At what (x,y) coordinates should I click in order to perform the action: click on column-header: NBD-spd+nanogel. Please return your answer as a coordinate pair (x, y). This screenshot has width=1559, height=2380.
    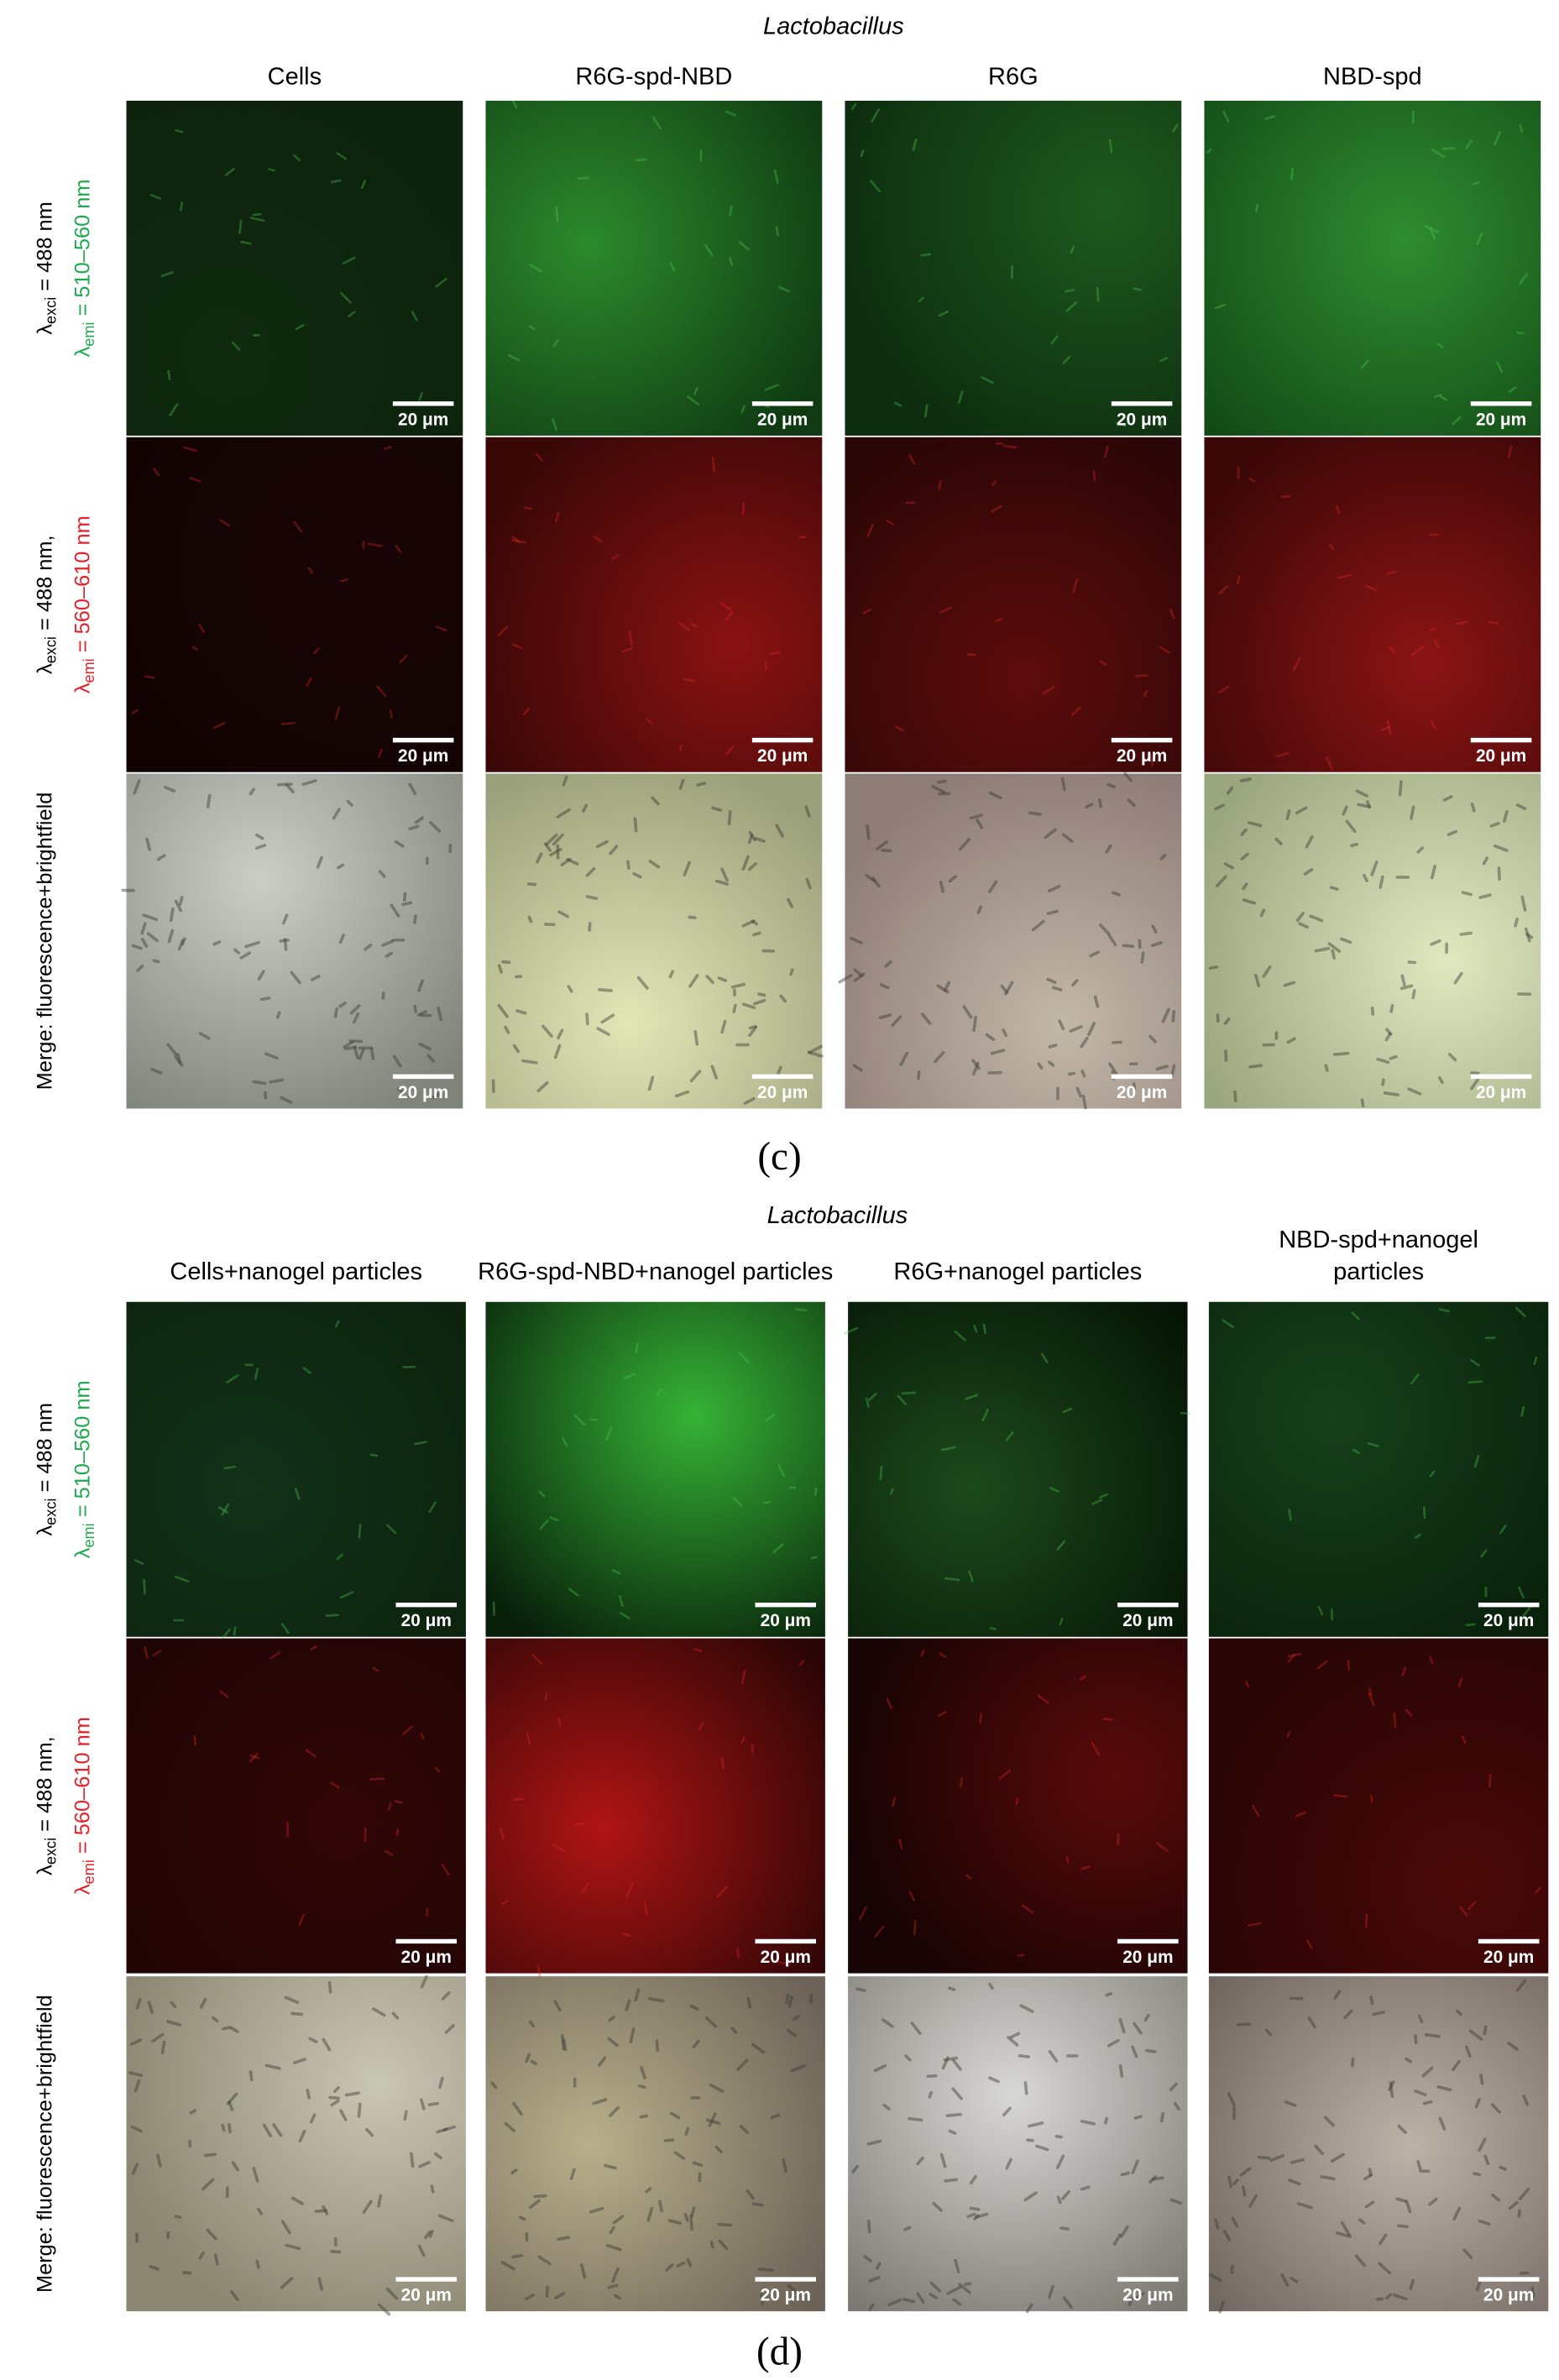
    Looking at the image, I should click on (1379, 1240).